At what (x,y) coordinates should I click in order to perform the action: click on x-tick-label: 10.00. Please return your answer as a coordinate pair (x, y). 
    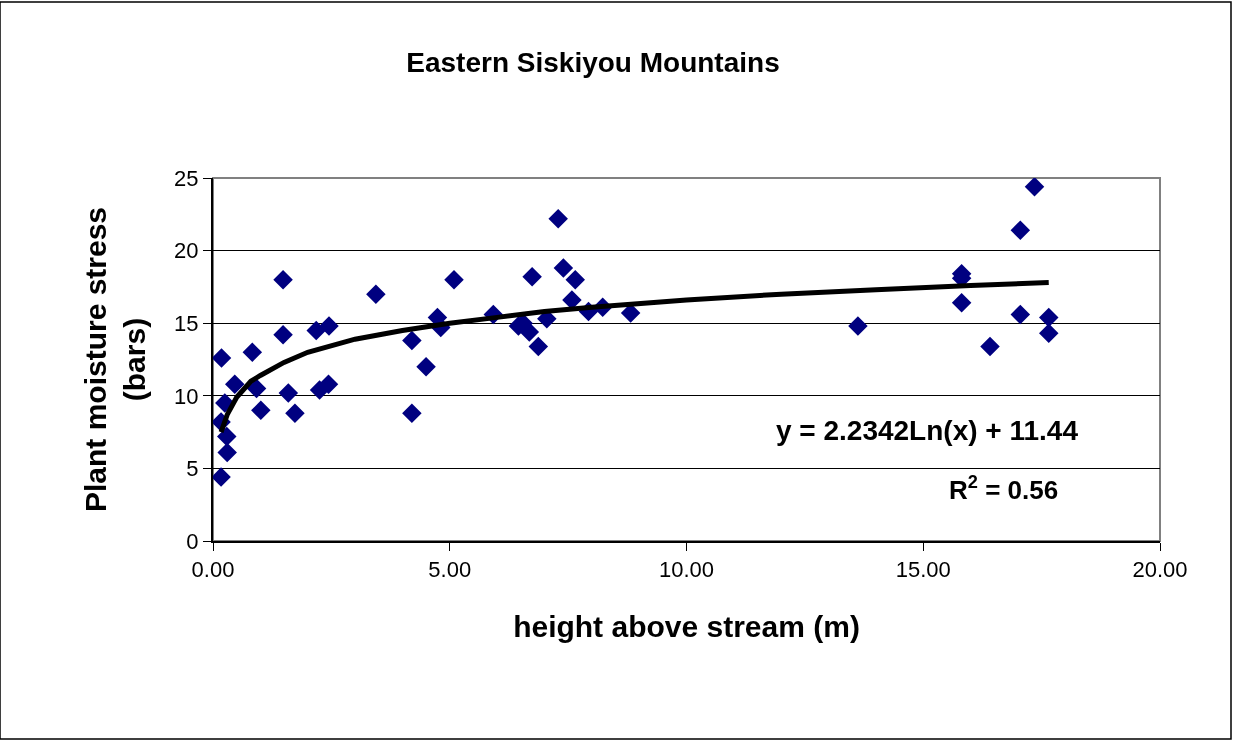
    Looking at the image, I should click on (686, 570).